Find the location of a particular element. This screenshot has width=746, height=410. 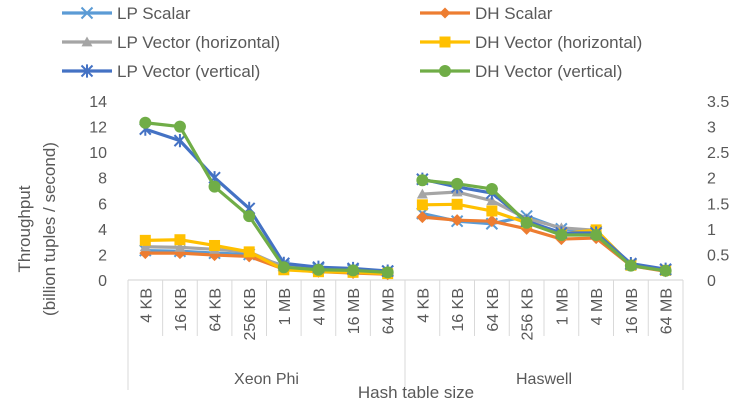

legend-label: LP Vector (vertical) is located at coordinates (188, 71).